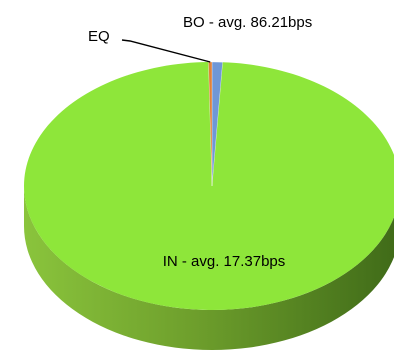 This screenshot has height=363, width=394. Describe the element at coordinates (224, 261) in the screenshot. I see `slice-label-in: IN - avg. 17.37bps` at that location.